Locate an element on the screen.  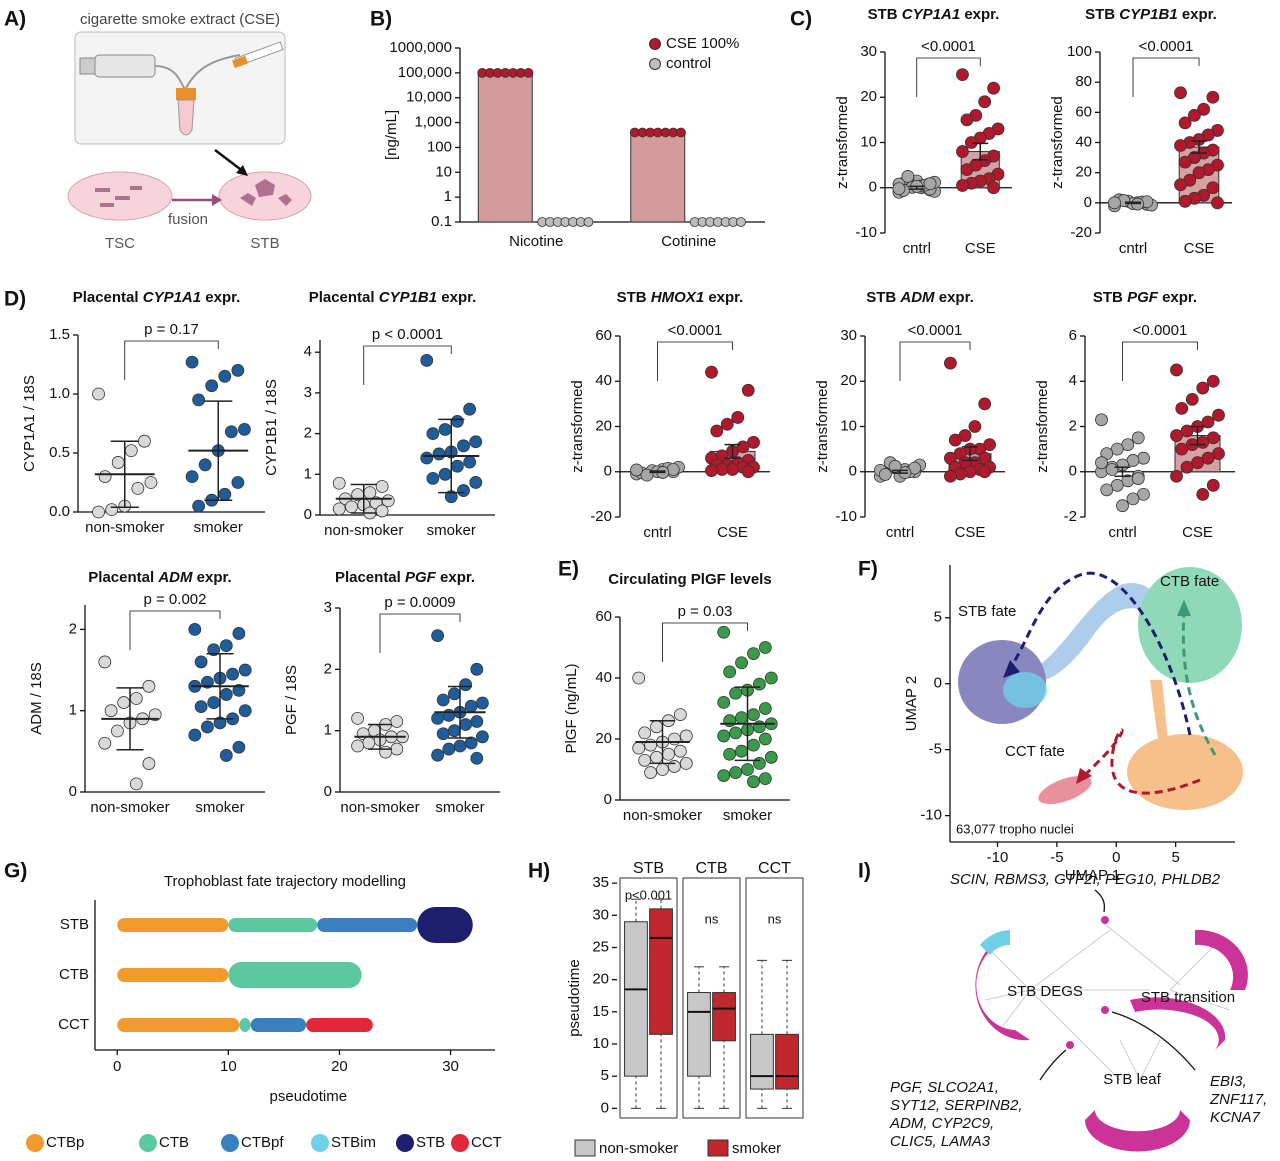
gene-list: KCNA7 is located at coordinates (1235, 1117).